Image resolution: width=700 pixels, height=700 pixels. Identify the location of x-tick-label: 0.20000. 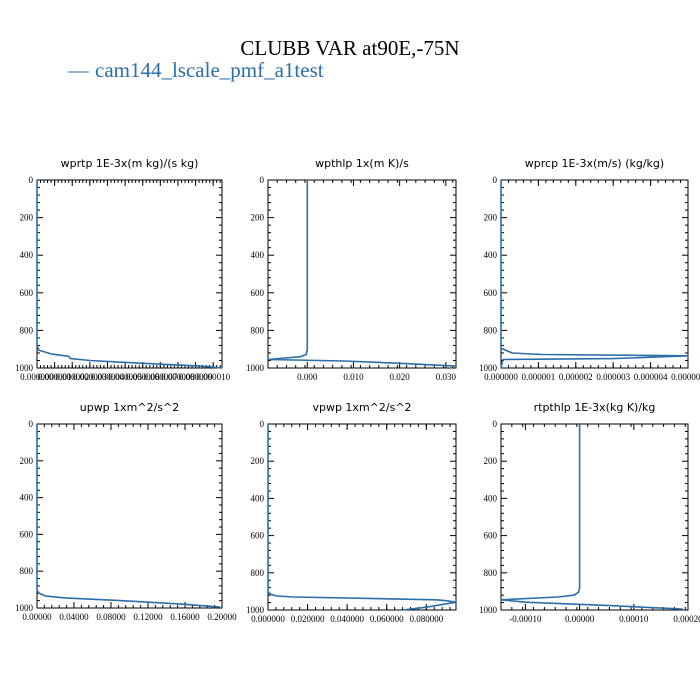
(222, 617).